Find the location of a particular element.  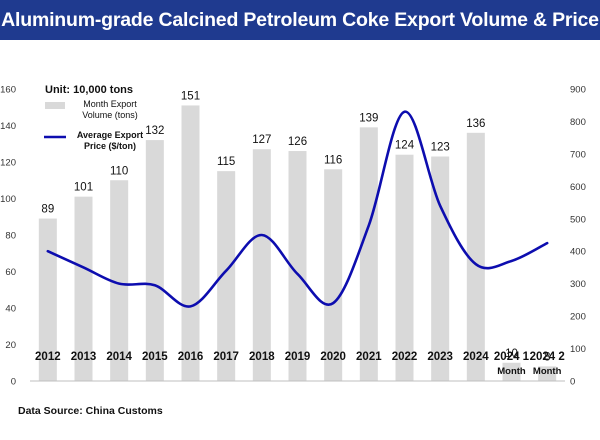

bar-data-label: 110 is located at coordinates (119, 171).